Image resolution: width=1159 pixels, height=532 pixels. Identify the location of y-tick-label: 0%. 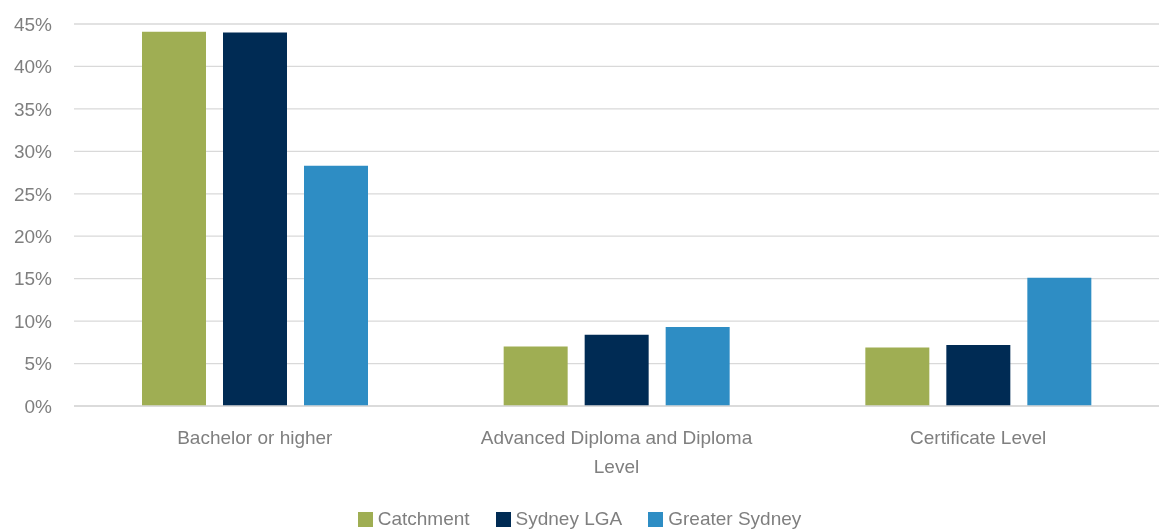
(38, 406).